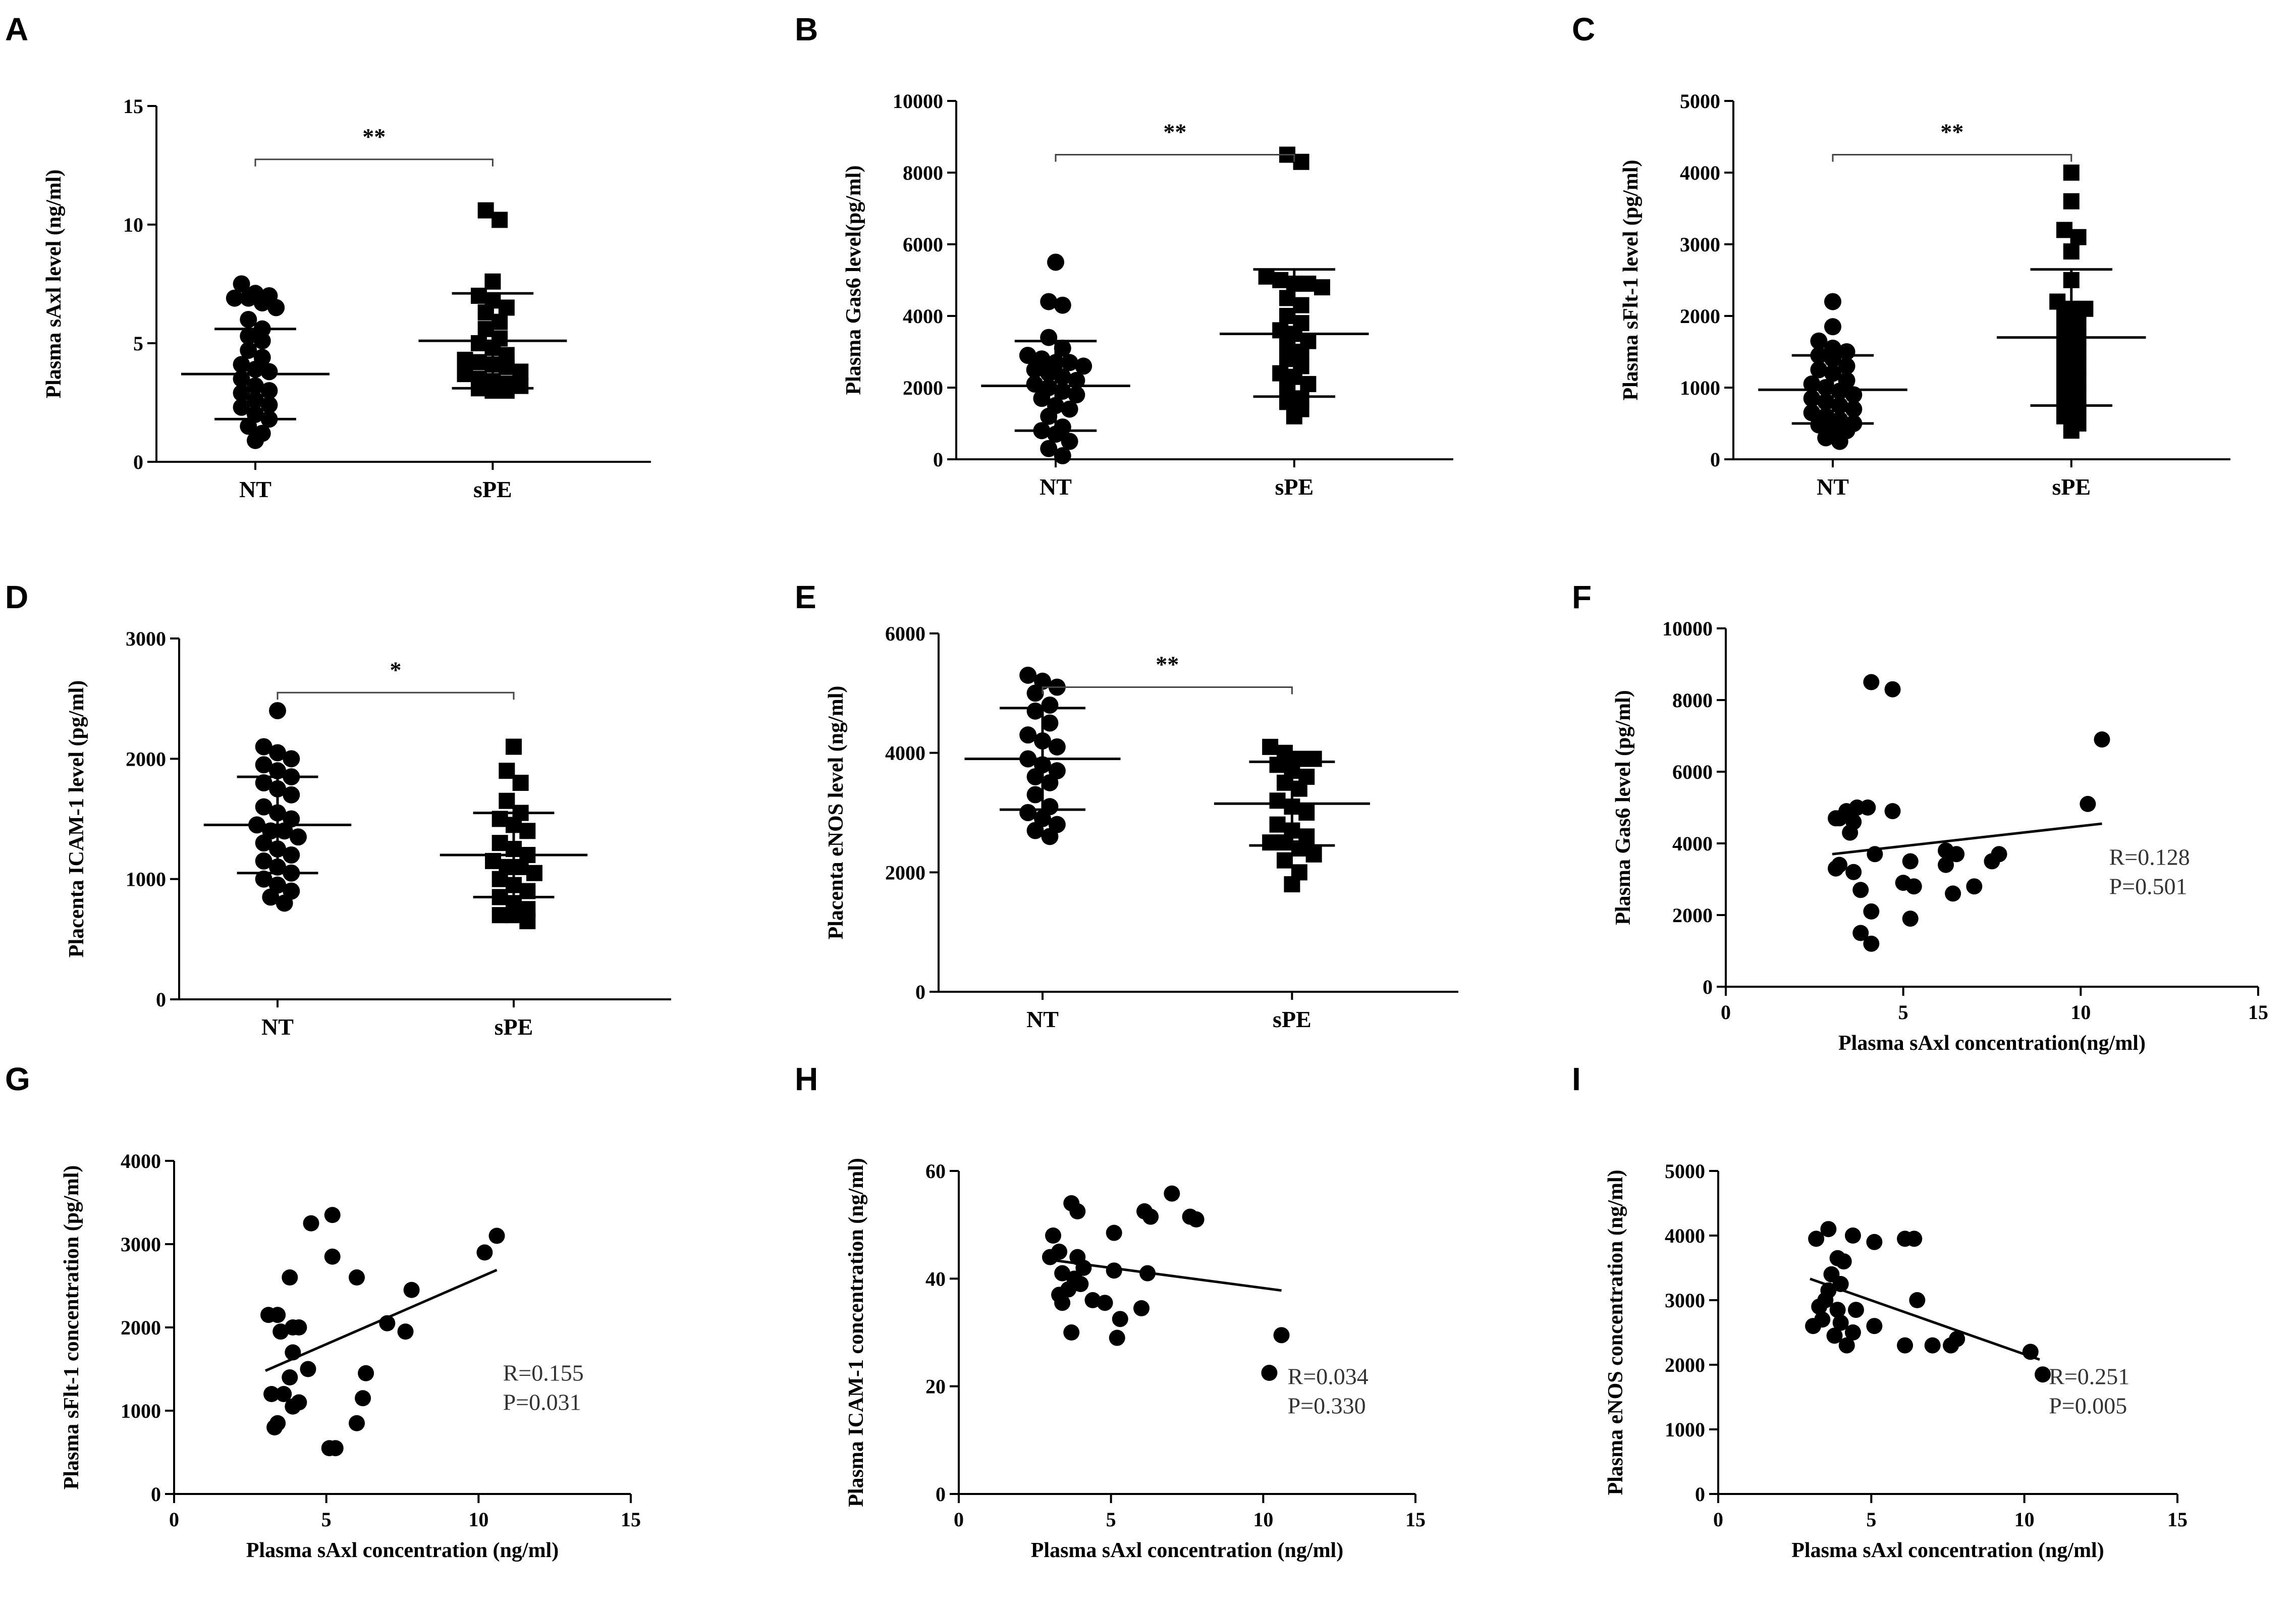  What do you see at coordinates (806, 1079) in the screenshot?
I see `panel-label: H` at bounding box center [806, 1079].